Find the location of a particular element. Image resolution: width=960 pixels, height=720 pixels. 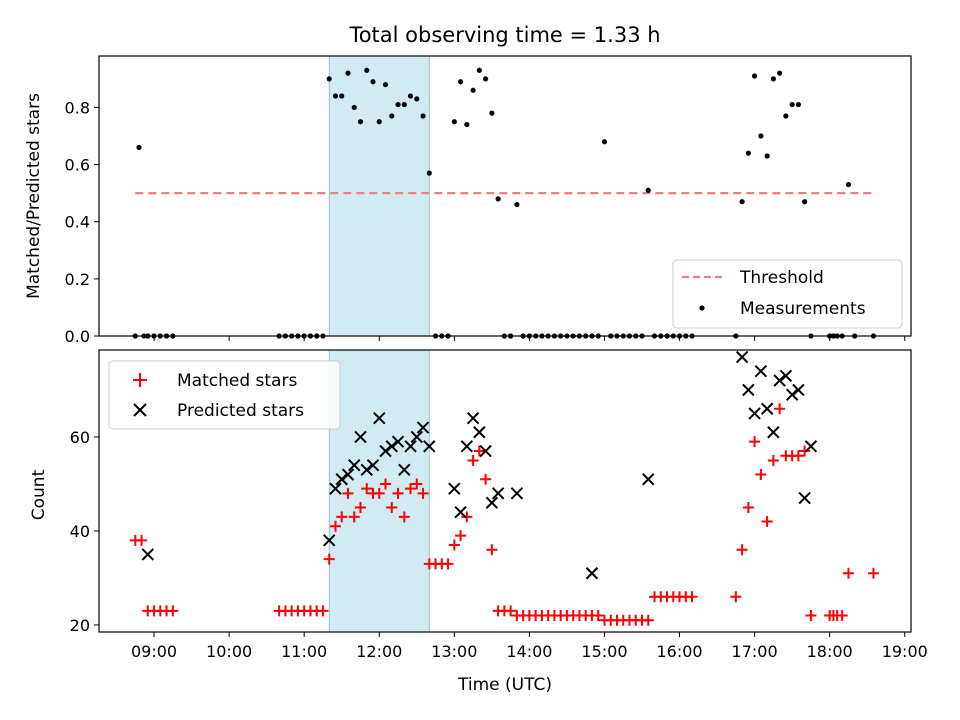

legend-threshold-label: Threshold is located at coordinates (781, 278).